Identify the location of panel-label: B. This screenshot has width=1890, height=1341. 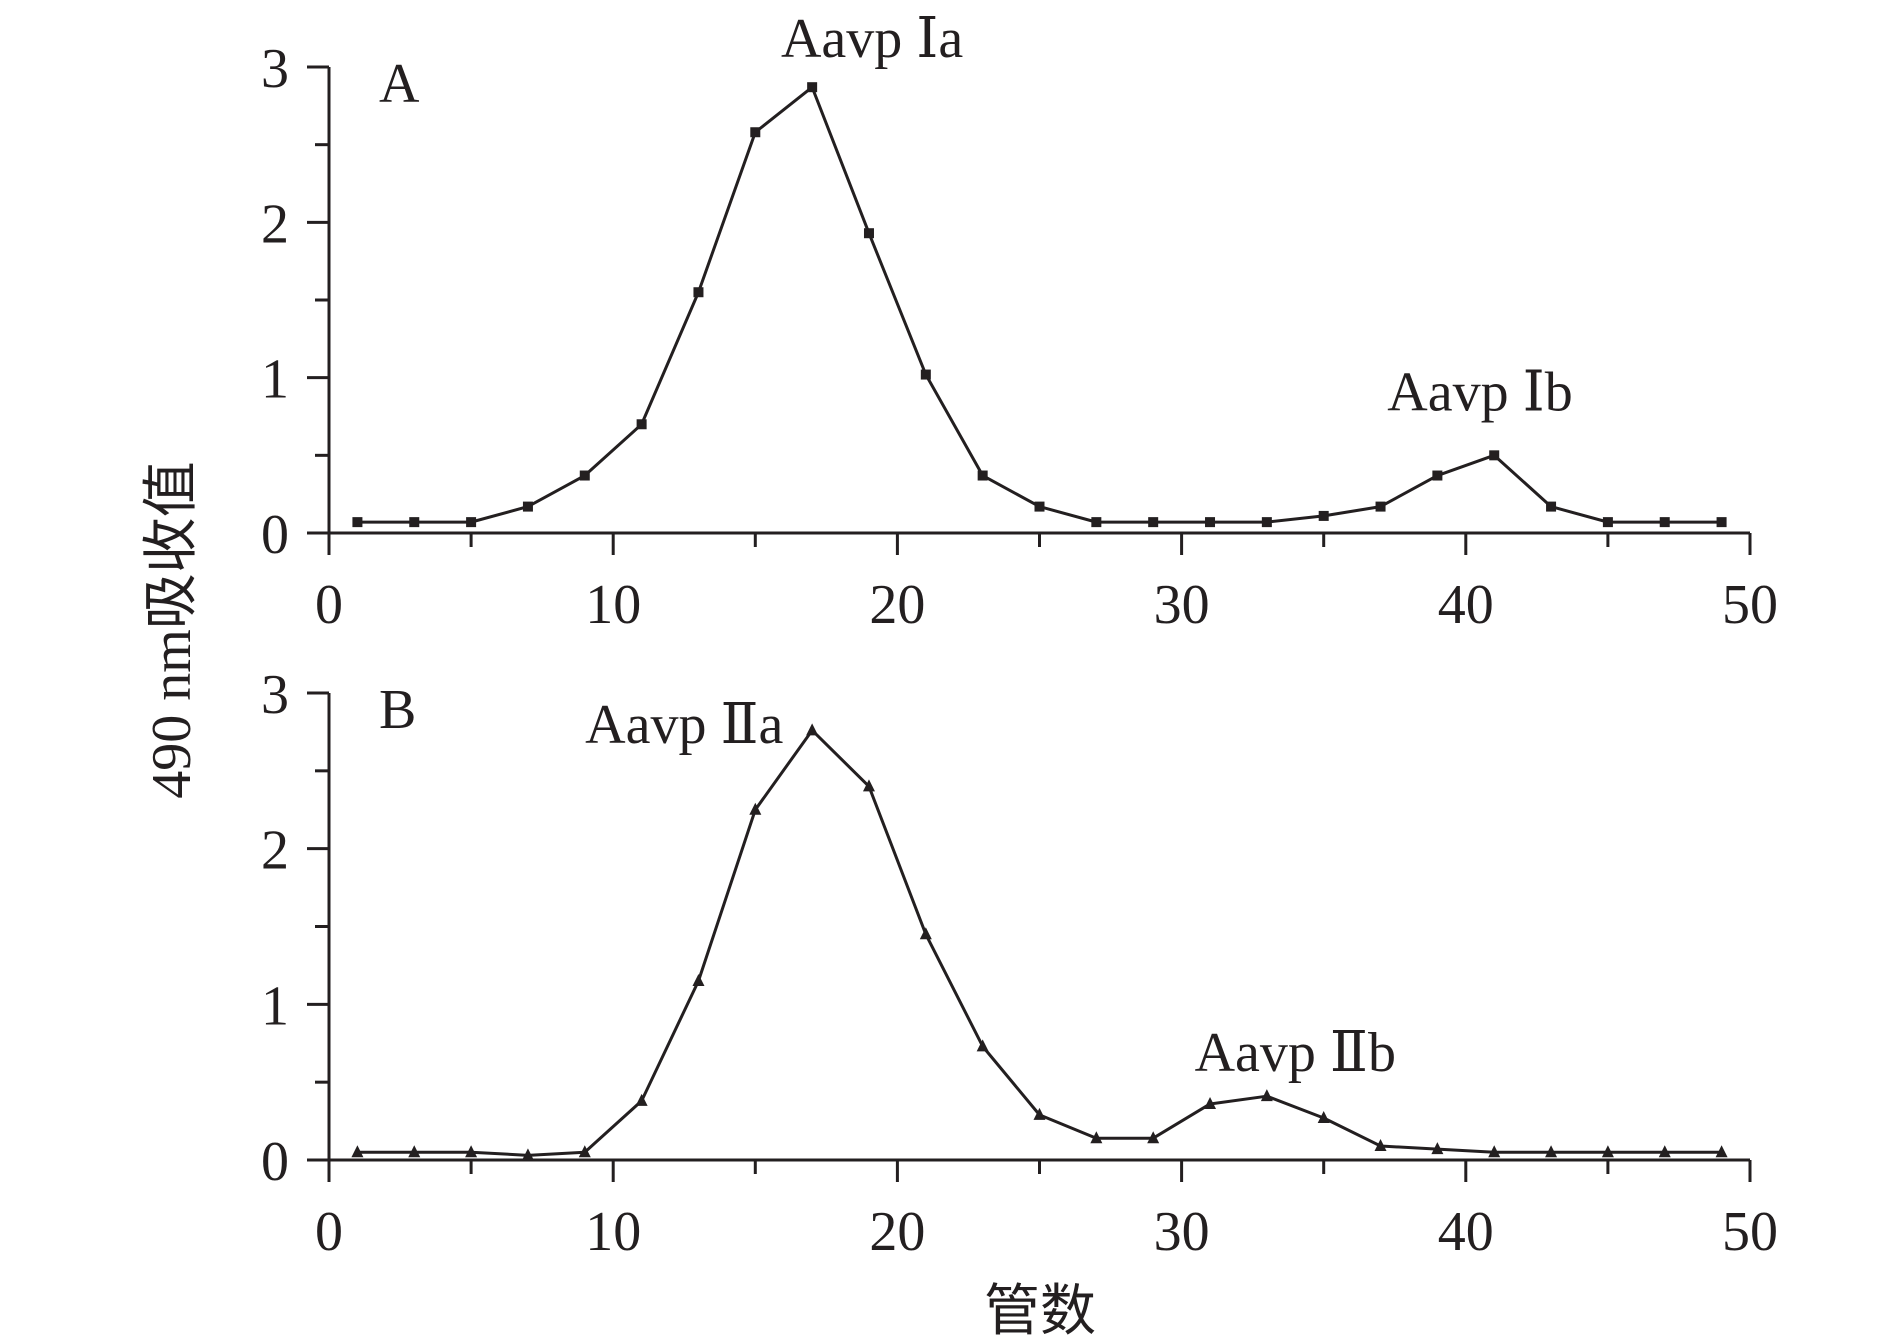
(397, 710).